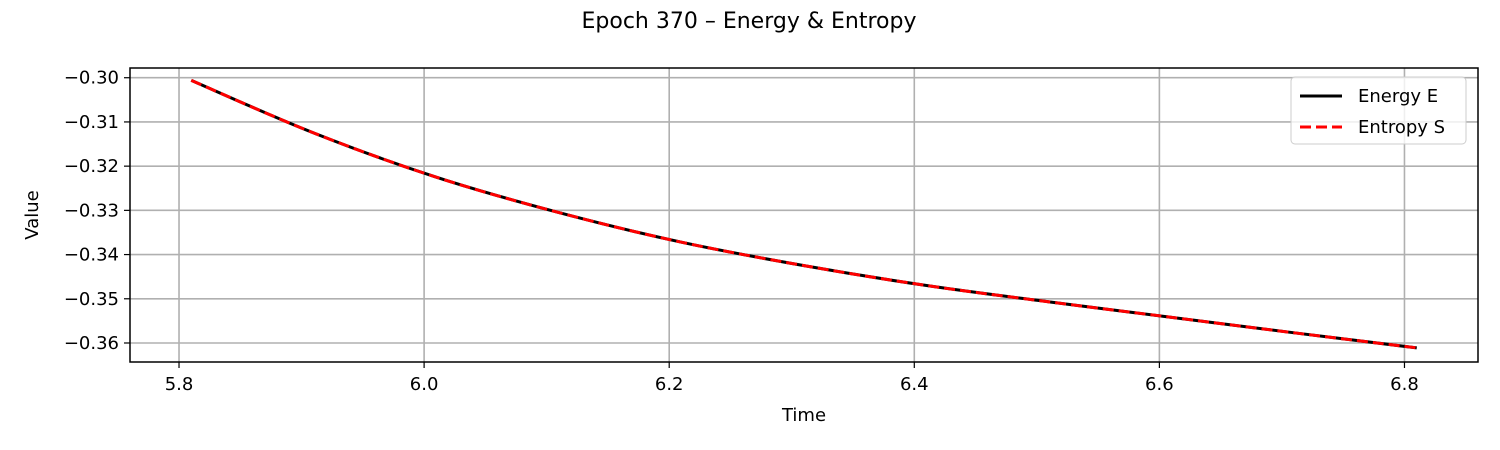 Image resolution: width=1500 pixels, height=450 pixels. Describe the element at coordinates (1398, 96) in the screenshot. I see `legend-label-energy-e: Energy E` at that location.